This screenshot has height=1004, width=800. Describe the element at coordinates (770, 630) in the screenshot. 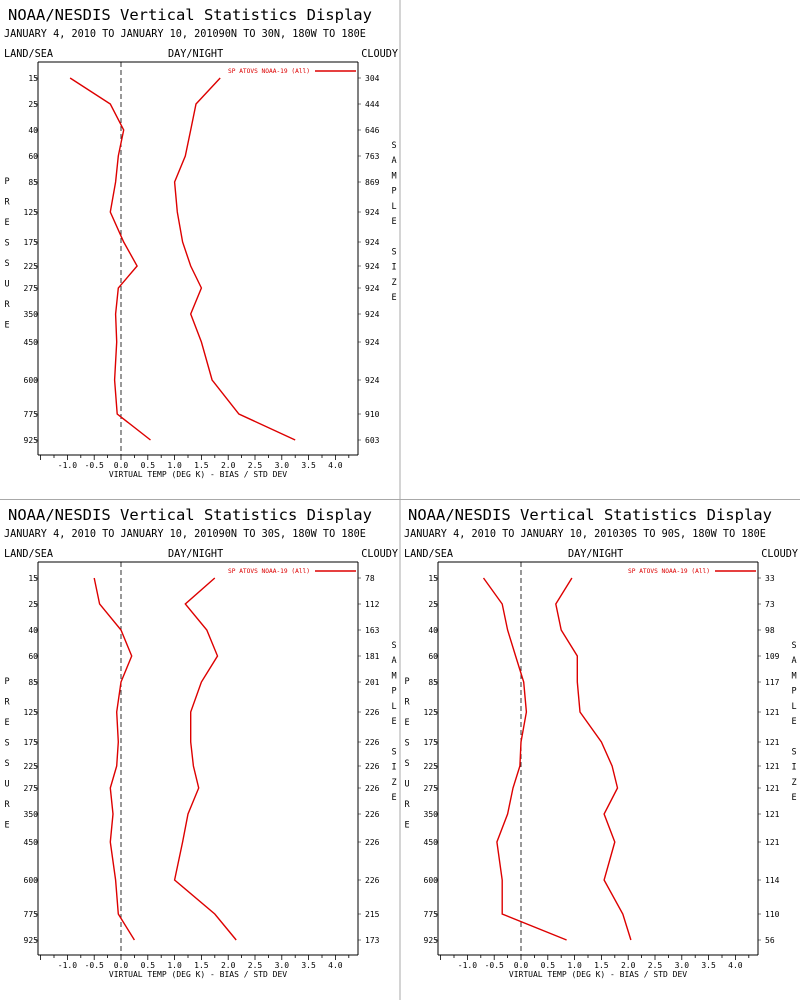

I see `sample-size-label: 98` at that location.